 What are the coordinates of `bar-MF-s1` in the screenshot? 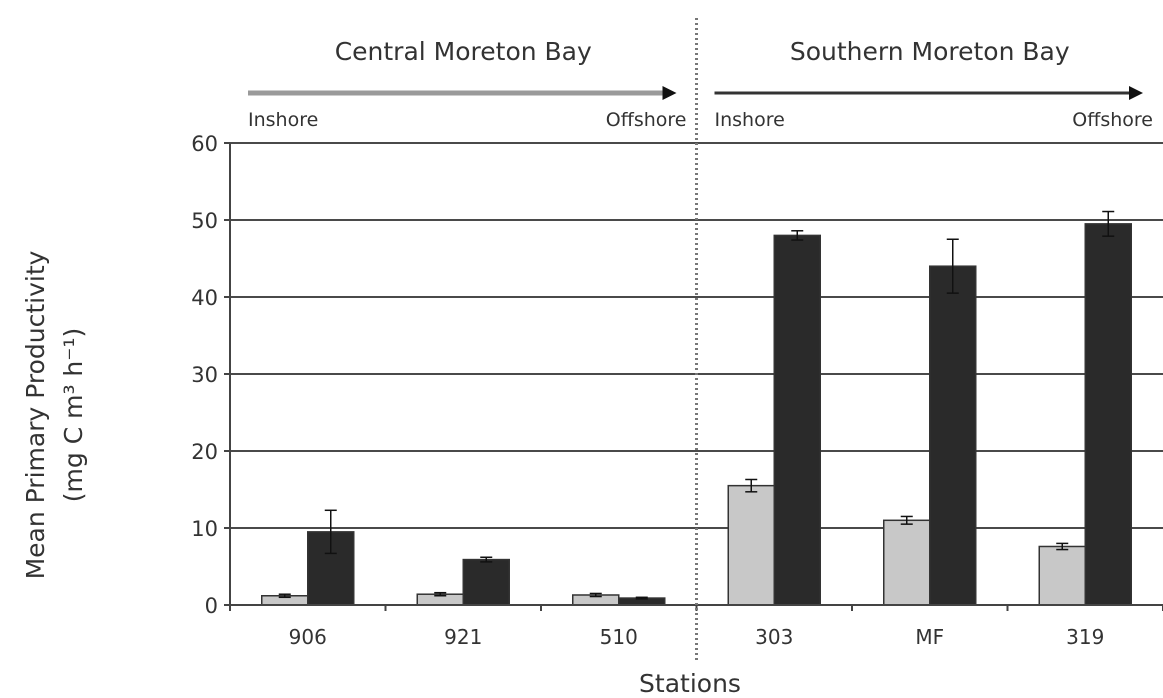 It's located at (907, 562).